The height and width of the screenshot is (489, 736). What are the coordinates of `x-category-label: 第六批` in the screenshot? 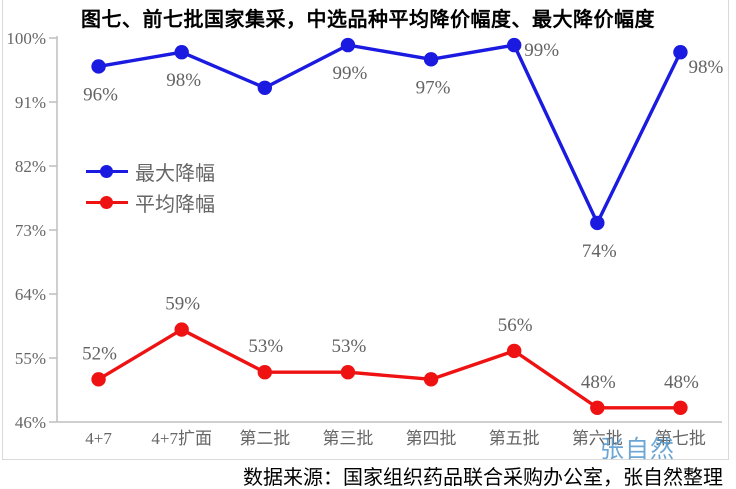 It's located at (597, 438).